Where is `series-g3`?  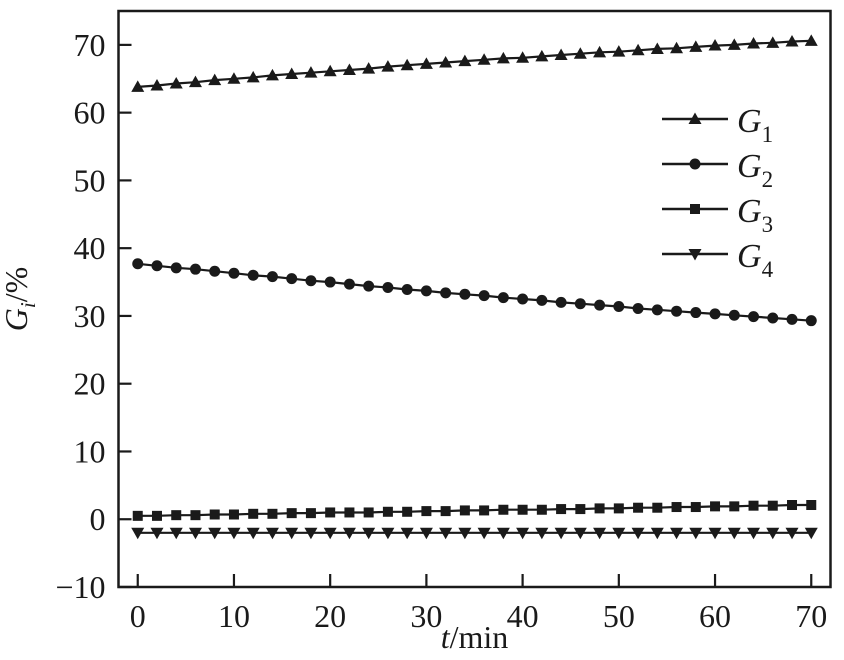 series-g3 is located at coordinates (474, 510).